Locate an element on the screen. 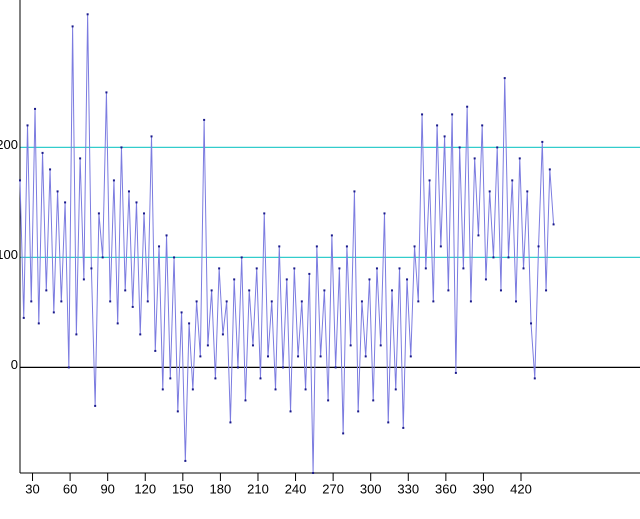 The height and width of the screenshot is (519, 640). y-tick-label: 0 is located at coordinates (14, 364).